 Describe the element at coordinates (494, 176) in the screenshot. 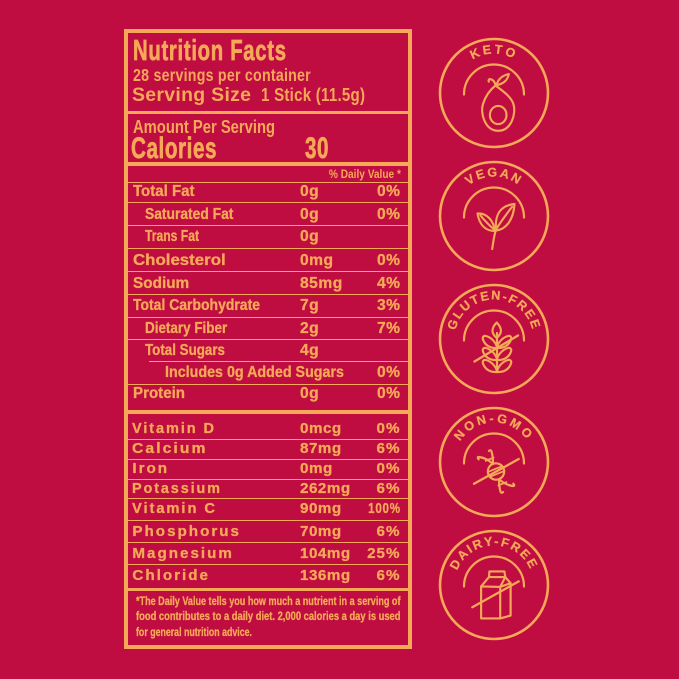

I see `svg-text: VEGAN` at that location.